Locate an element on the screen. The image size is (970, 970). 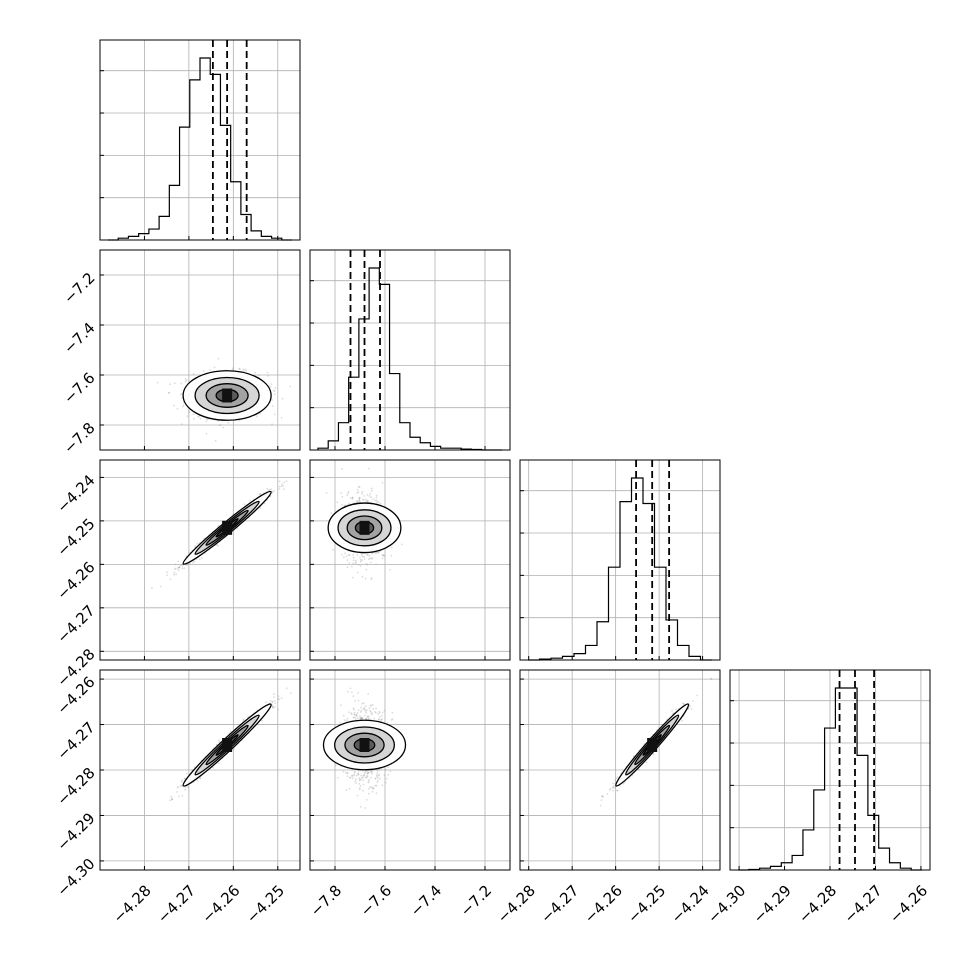
density-peak is located at coordinates (227, 527).